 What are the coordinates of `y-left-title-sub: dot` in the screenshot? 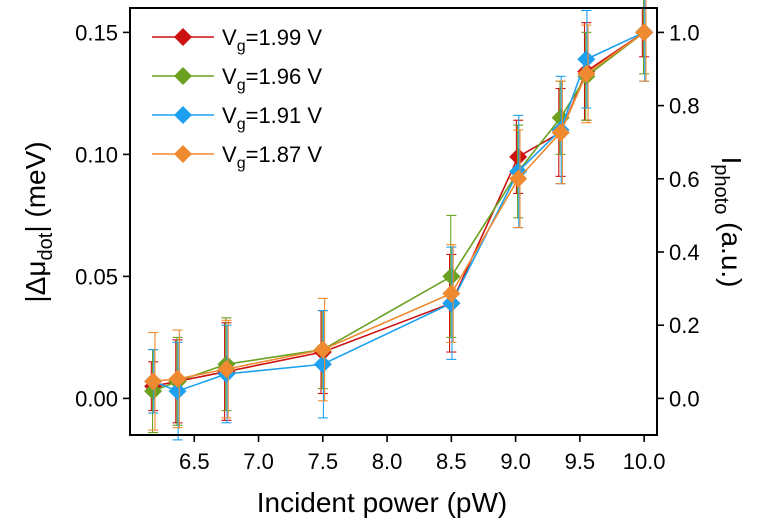 It's located at (46, 246).